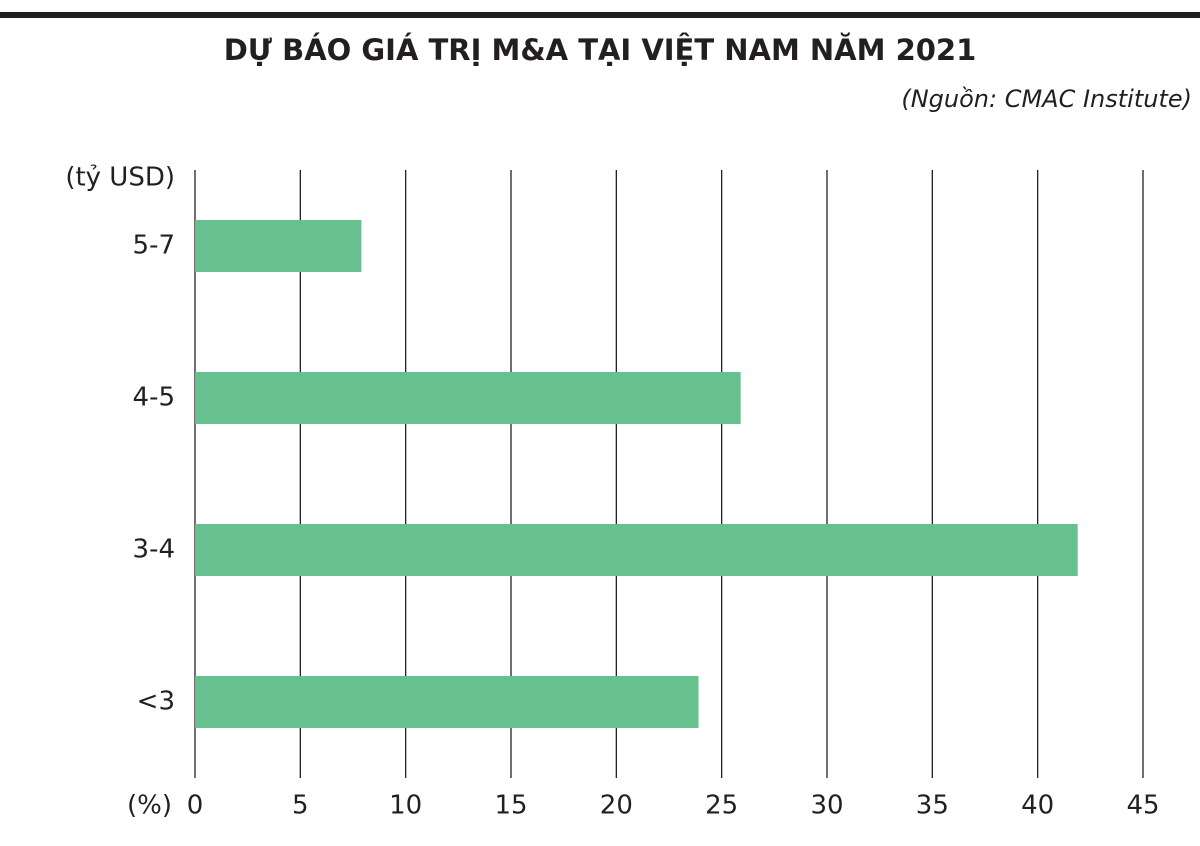 The height and width of the screenshot is (846, 1200). I want to click on x-tick-label: 30, so click(826, 806).